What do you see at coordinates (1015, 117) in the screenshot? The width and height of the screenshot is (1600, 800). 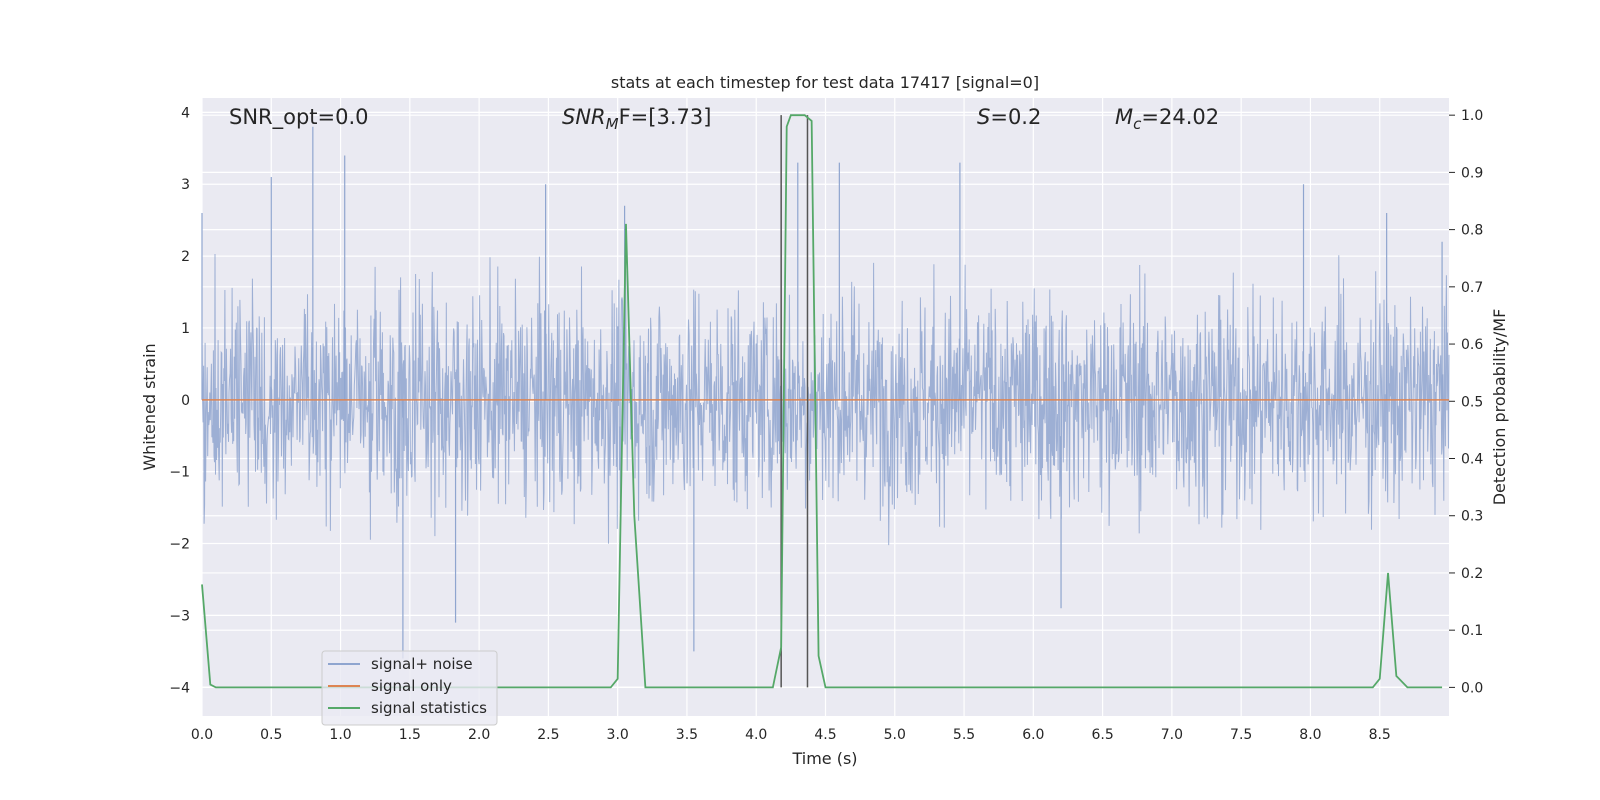 I see `s-rest: =0.2` at bounding box center [1015, 117].